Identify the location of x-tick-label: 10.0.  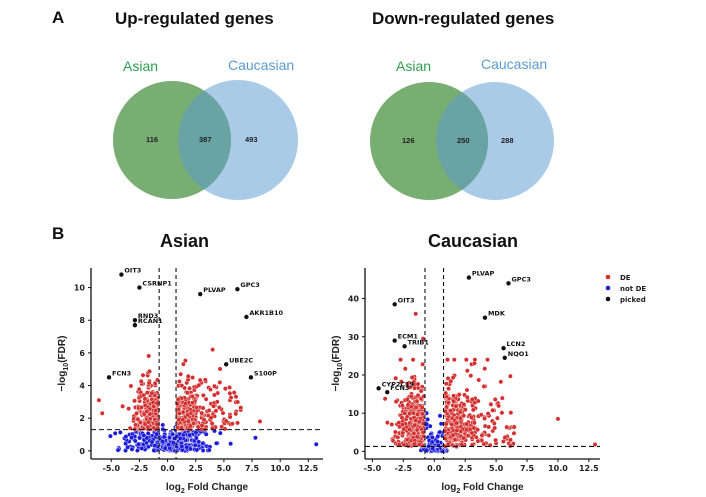
(558, 468).